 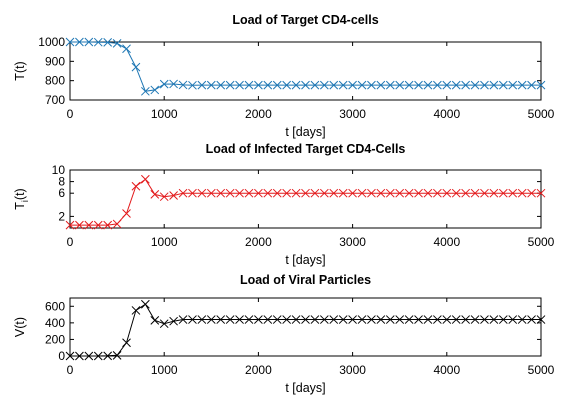 What do you see at coordinates (20, 327) in the screenshot?
I see `y-axis-label-text: V(t)` at bounding box center [20, 327].